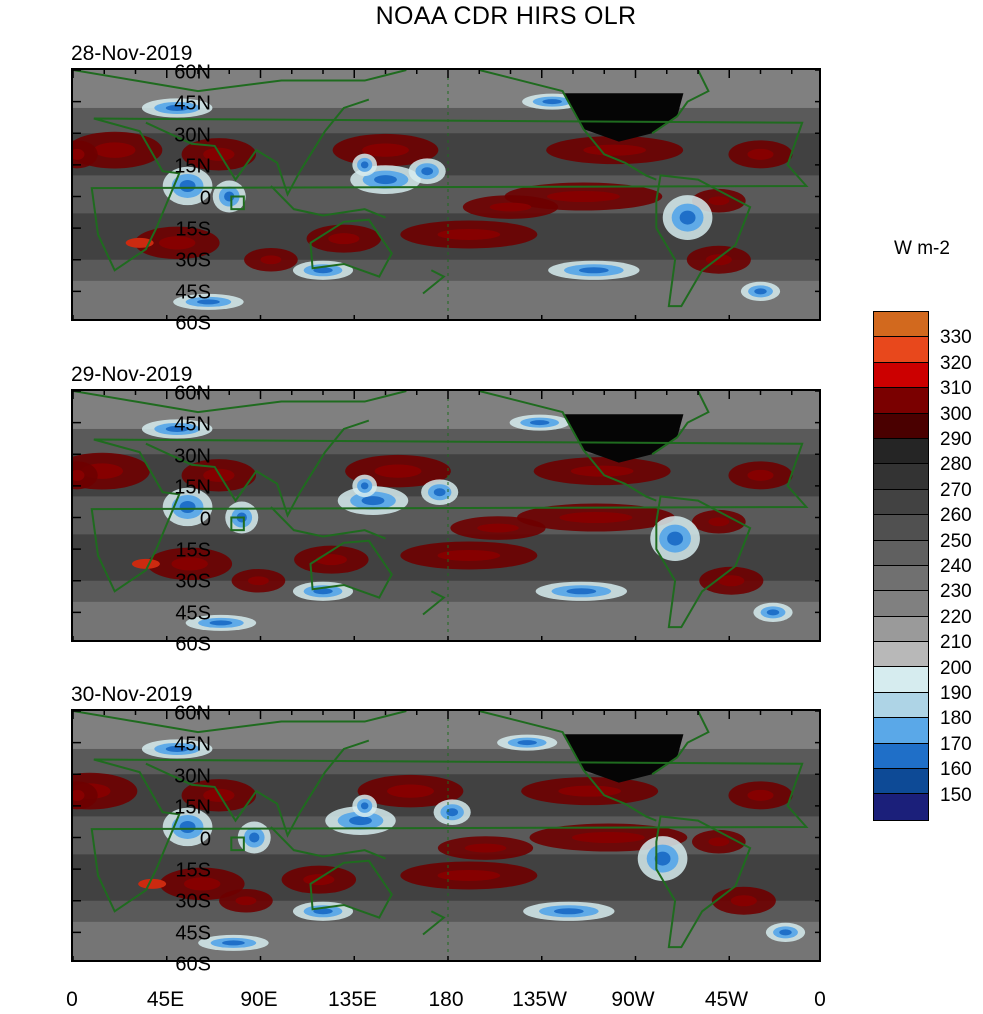 The image size is (983, 1014). What do you see at coordinates (956, 770) in the screenshot?
I see `colorbar-level-label: 160` at bounding box center [956, 770].